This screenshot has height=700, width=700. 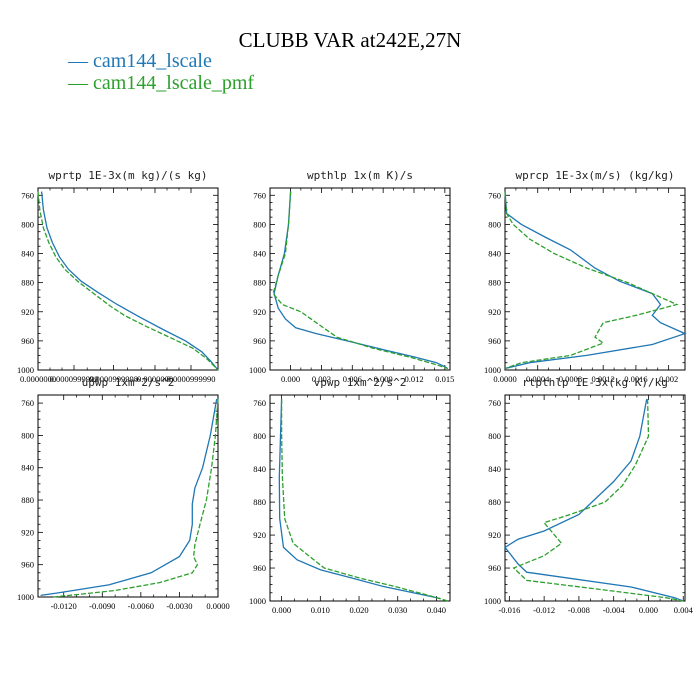 I want to click on chart-title: rtpthlp 1E-3x(kg K)/kg, so click(x=595, y=382).